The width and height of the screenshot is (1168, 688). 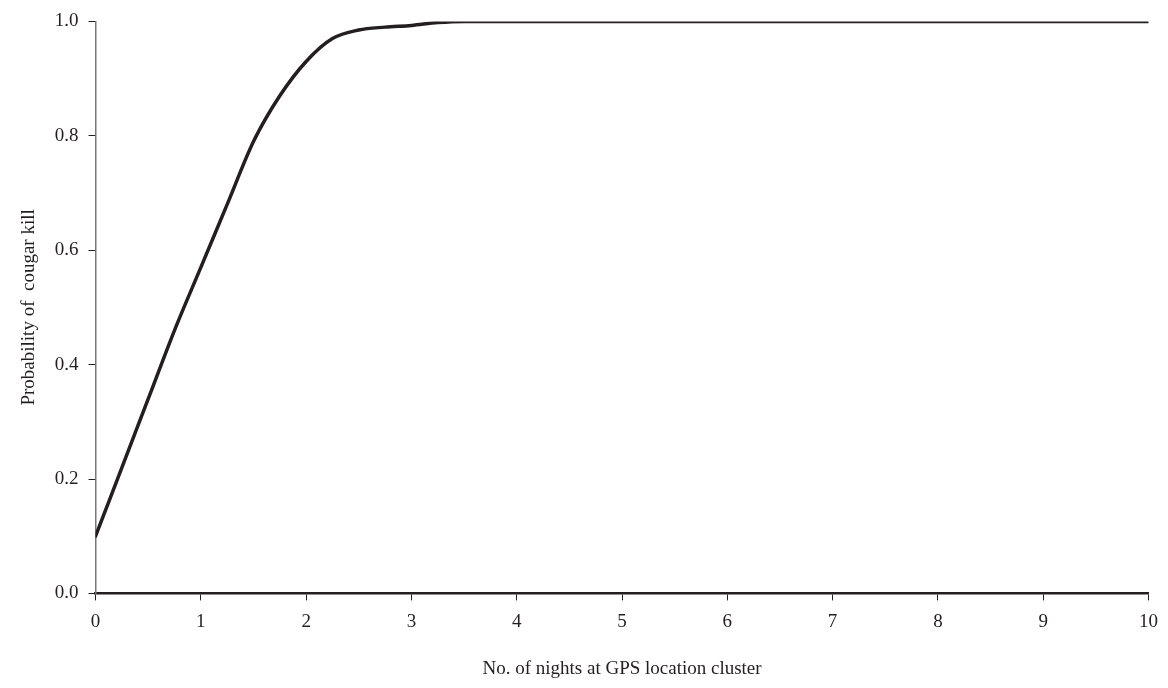 I want to click on y-tick-label: 0.0, so click(x=66, y=592).